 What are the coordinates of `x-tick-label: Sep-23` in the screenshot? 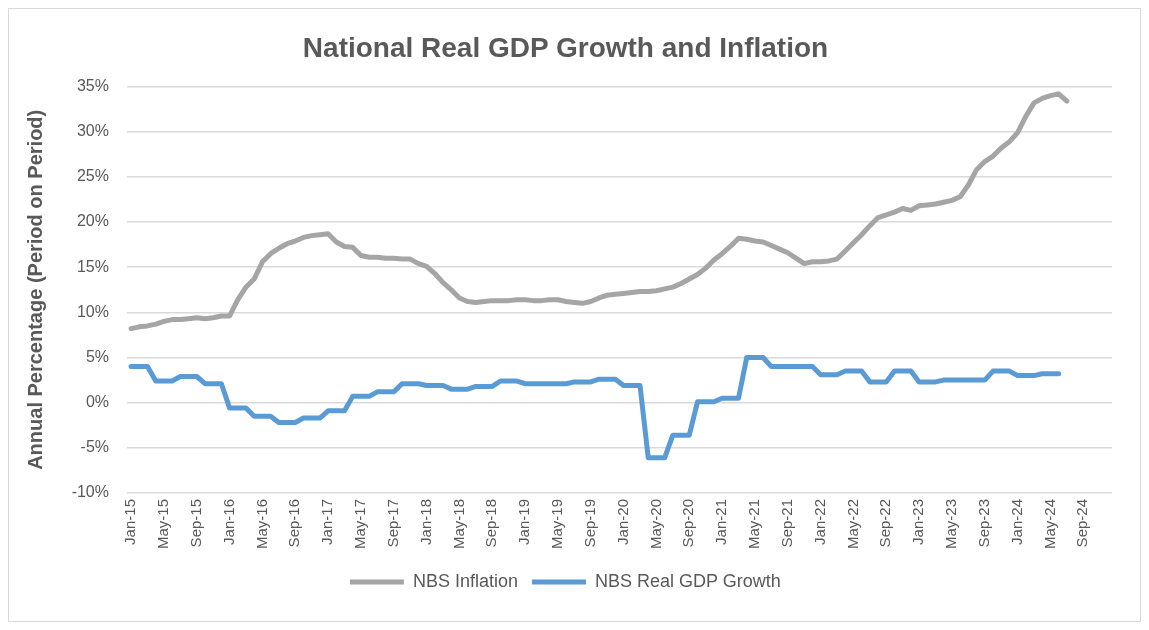 It's located at (983, 523).